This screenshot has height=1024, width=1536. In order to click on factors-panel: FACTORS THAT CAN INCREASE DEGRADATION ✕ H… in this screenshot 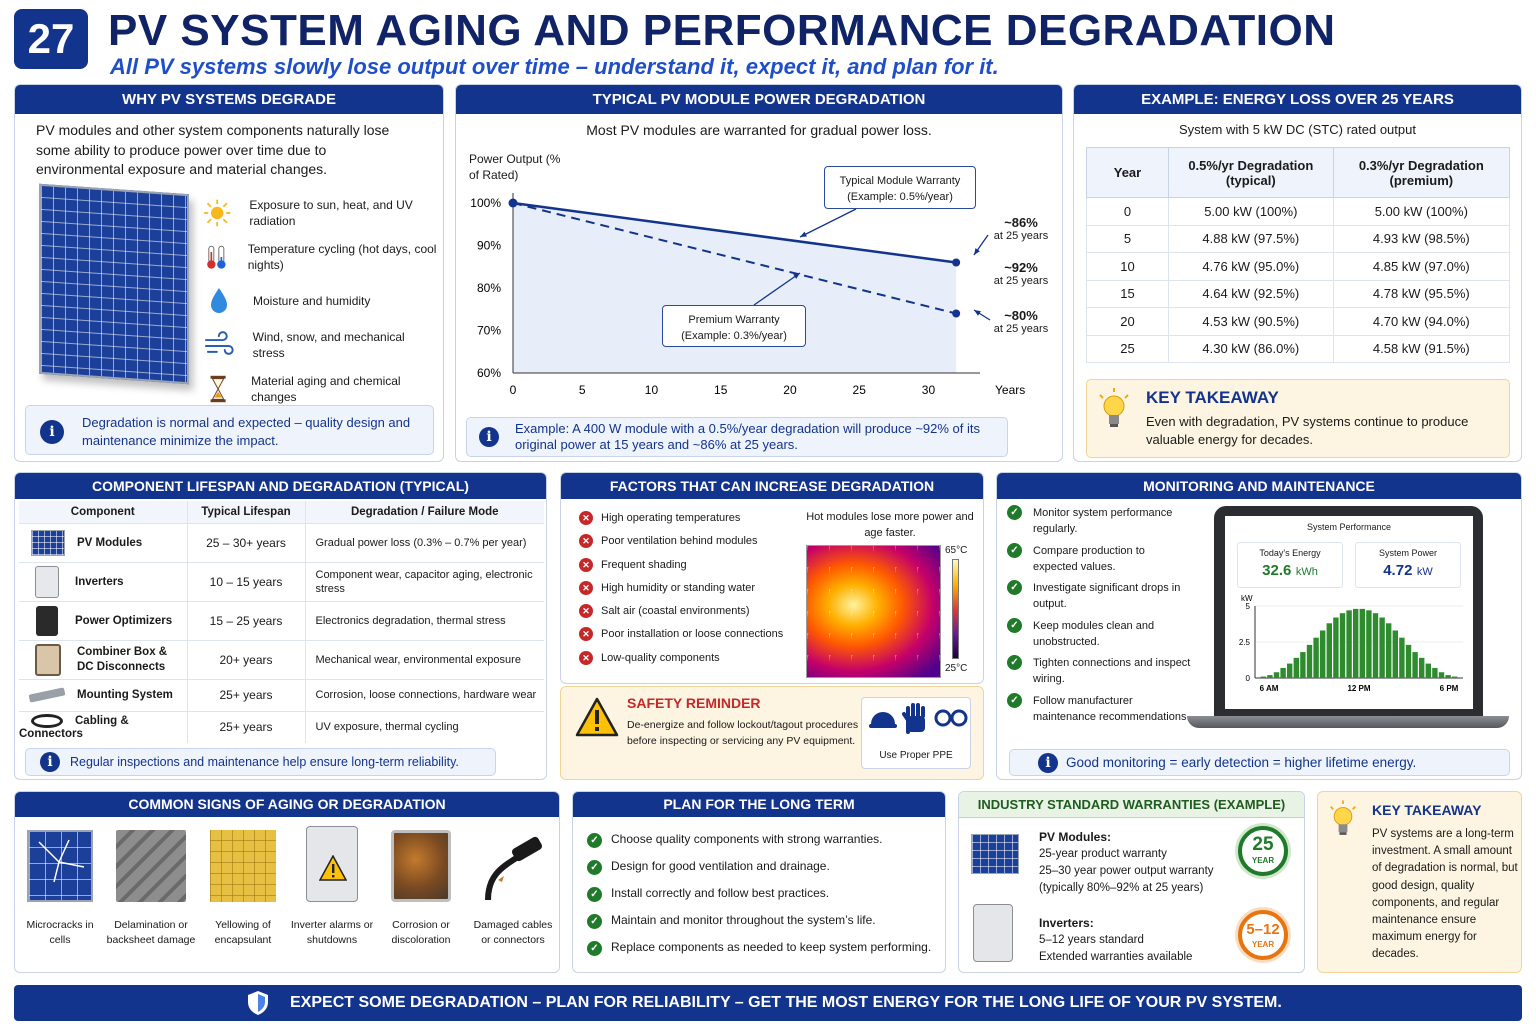, I will do `click(772, 578)`.